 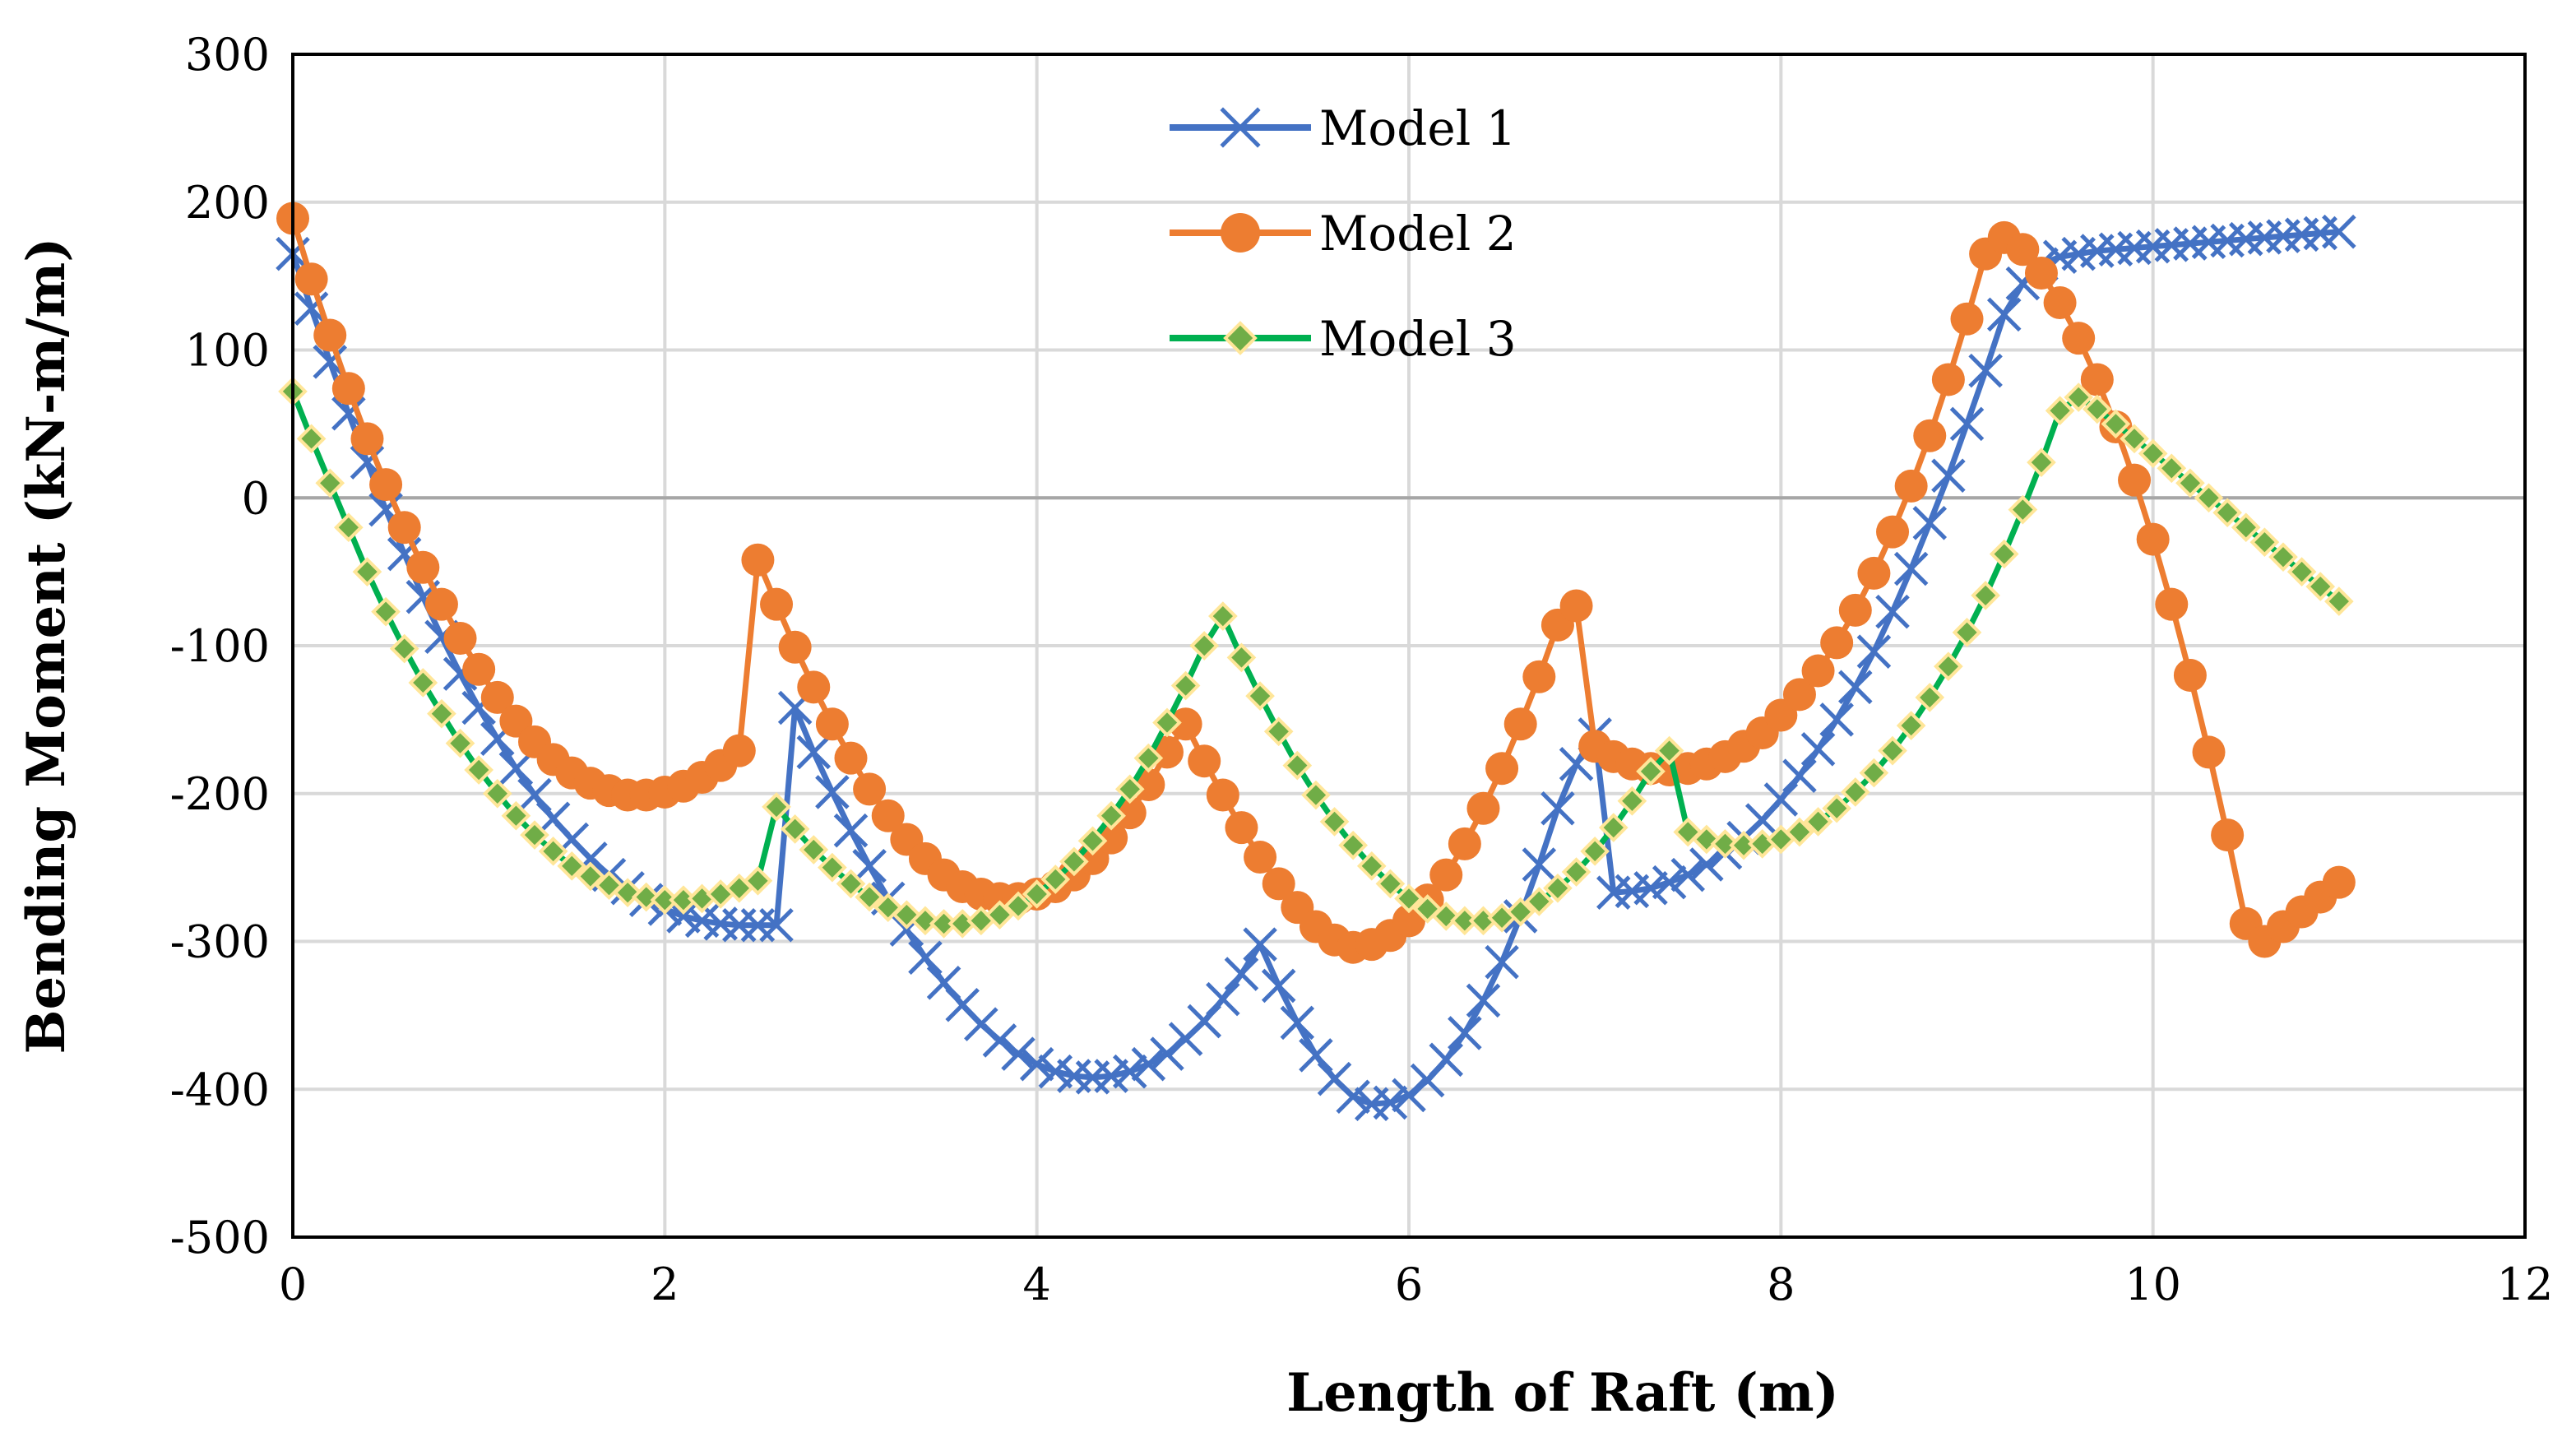 I want to click on series-1-point-40-stroke-b, so click(x=1036, y=1064).